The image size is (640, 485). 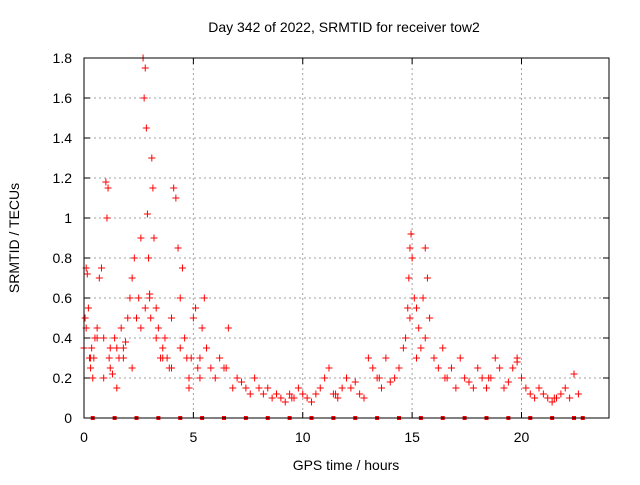 I want to click on y-tick-label: 1.4, so click(x=63, y=138).